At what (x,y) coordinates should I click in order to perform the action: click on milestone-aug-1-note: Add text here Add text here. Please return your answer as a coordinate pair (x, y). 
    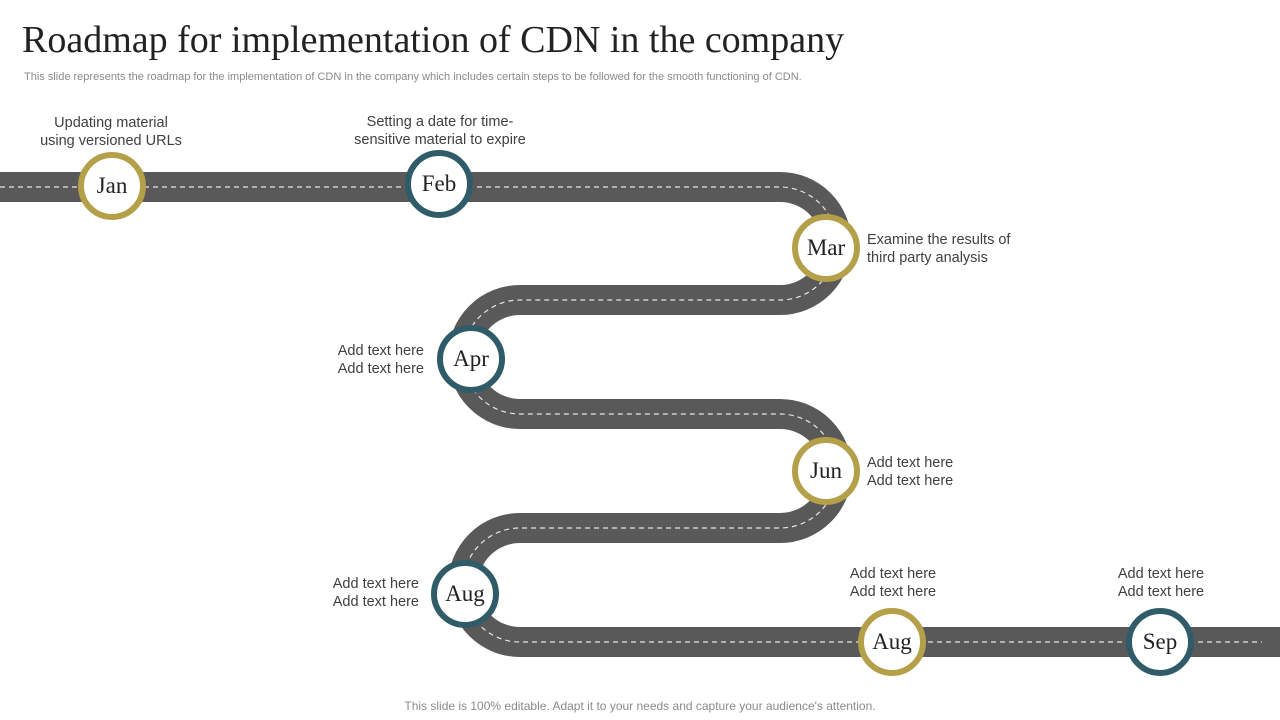
    Looking at the image, I should click on (375, 593).